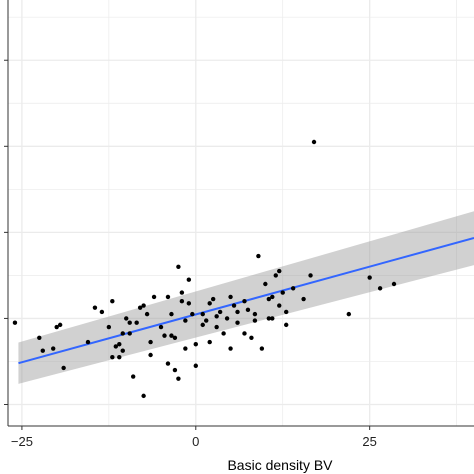 This screenshot has height=474, width=474. What do you see at coordinates (22, 441) in the screenshot?
I see `x-tick-label: −25` at bounding box center [22, 441].